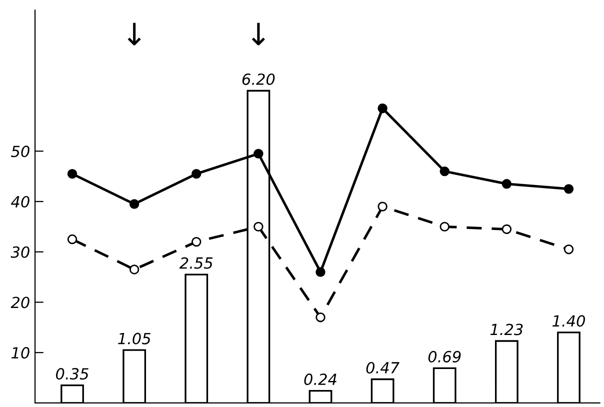 This screenshot has height=407, width=604. What do you see at coordinates (258, 79) in the screenshot?
I see `data-label: 6.20` at bounding box center [258, 79].